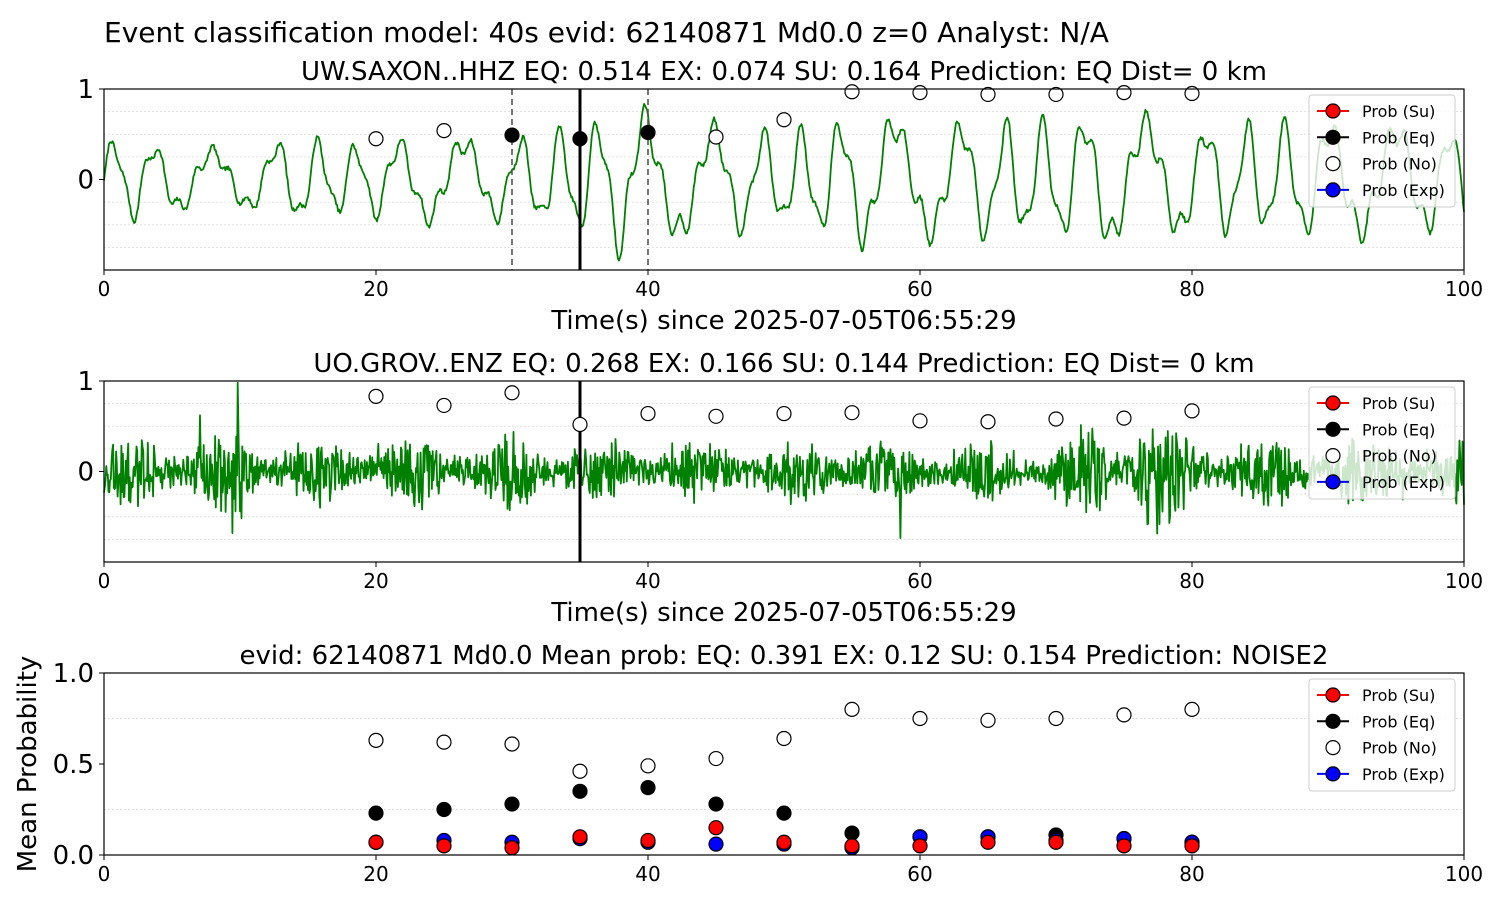  Describe the element at coordinates (1464, 581) in the screenshot. I see `x-tick-label: 100` at that location.